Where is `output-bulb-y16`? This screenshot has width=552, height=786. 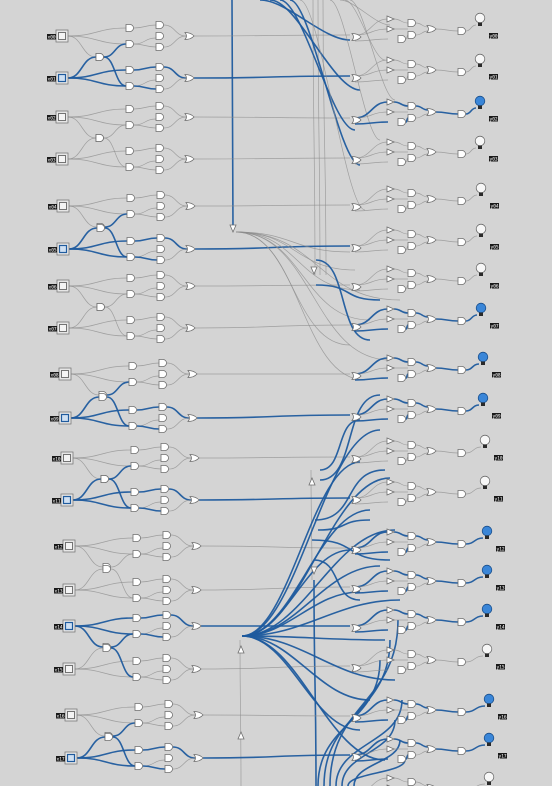
output-bulb-y16 is located at coordinates (489, 700).